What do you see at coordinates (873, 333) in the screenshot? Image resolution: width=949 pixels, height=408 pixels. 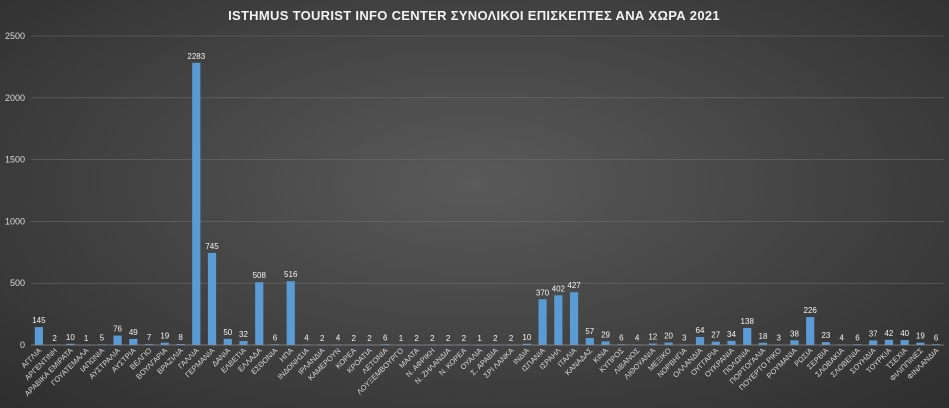 I see `data-label: 37` at bounding box center [873, 333].